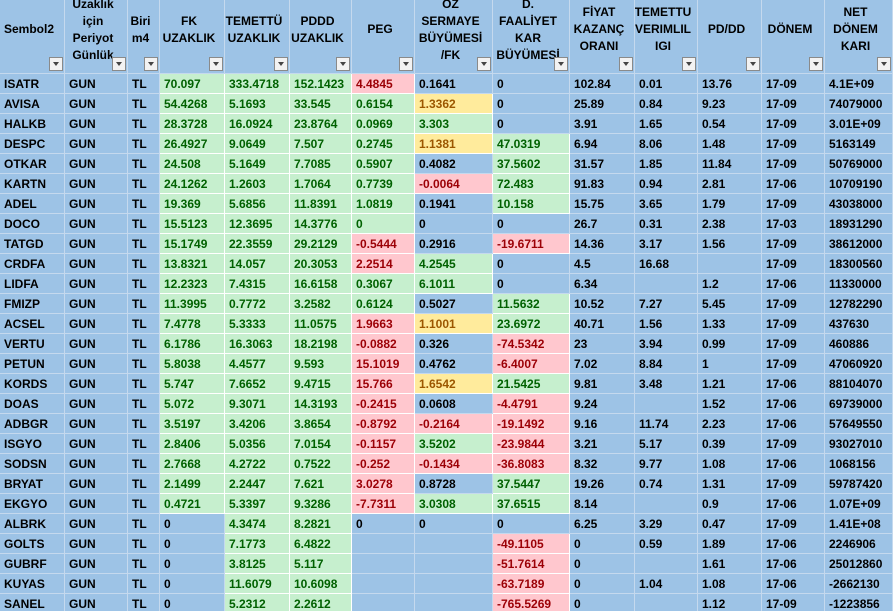  What do you see at coordinates (454, 324) in the screenshot?
I see `cell: 1.1001` at bounding box center [454, 324].